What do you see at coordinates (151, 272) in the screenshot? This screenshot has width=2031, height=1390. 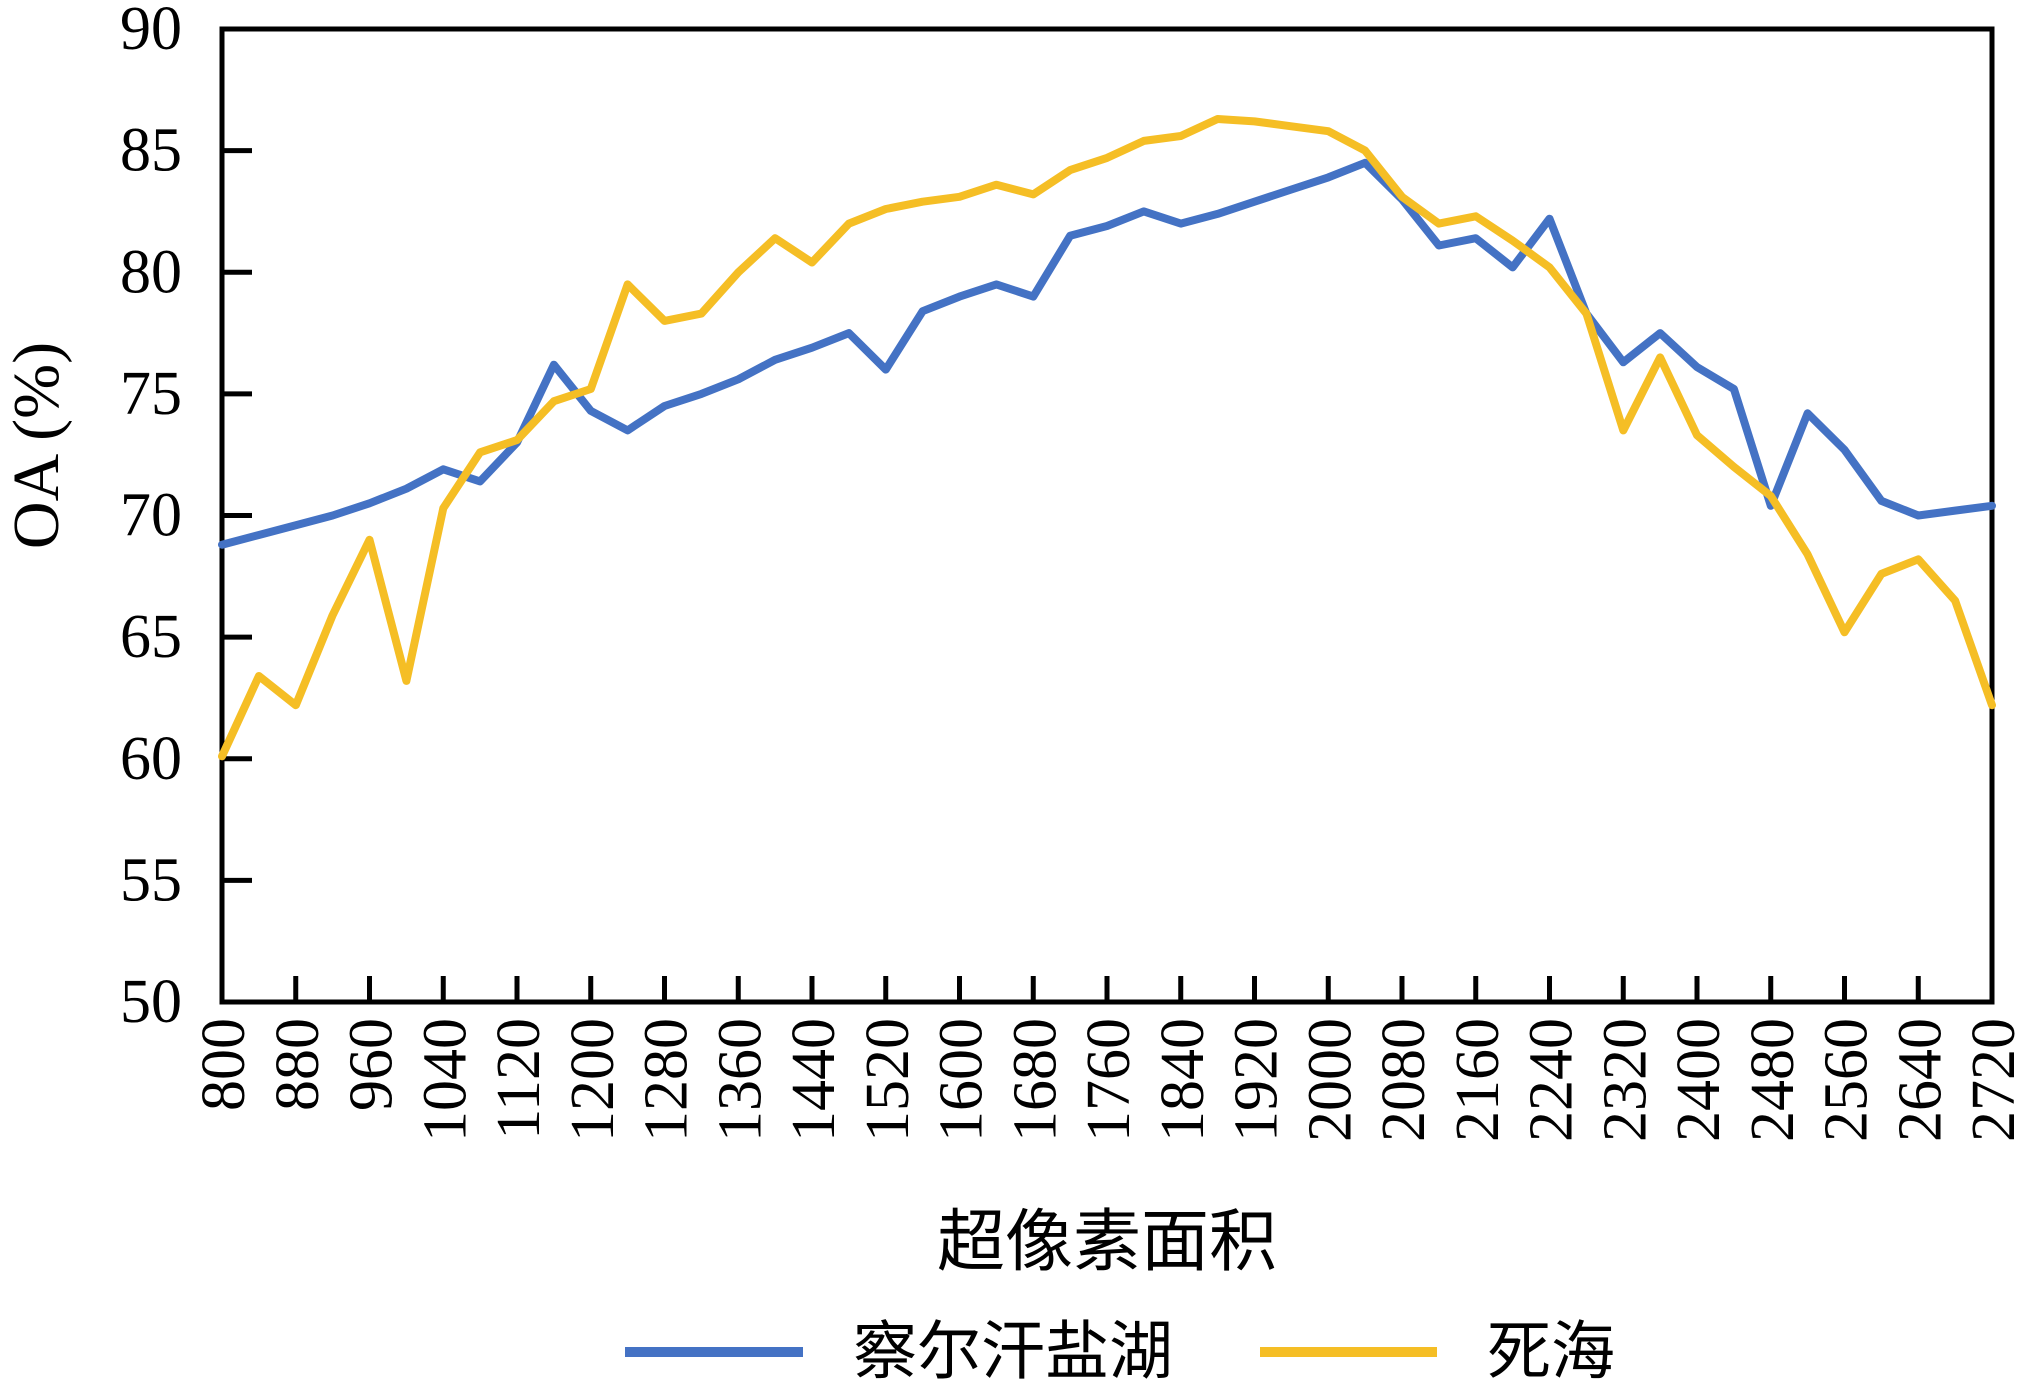 I see `y-tick-label: 80` at bounding box center [151, 272].